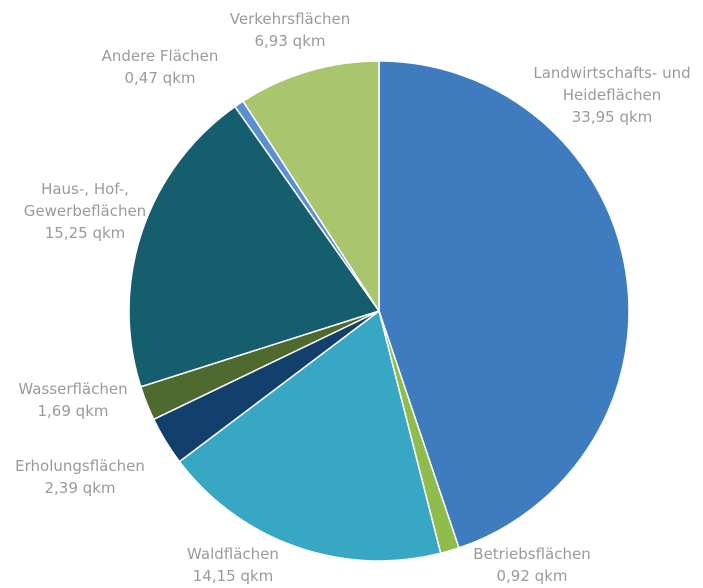 This screenshot has height=588, width=703. What do you see at coordinates (233, 554) in the screenshot?
I see `category-name: Waldflächen` at bounding box center [233, 554].